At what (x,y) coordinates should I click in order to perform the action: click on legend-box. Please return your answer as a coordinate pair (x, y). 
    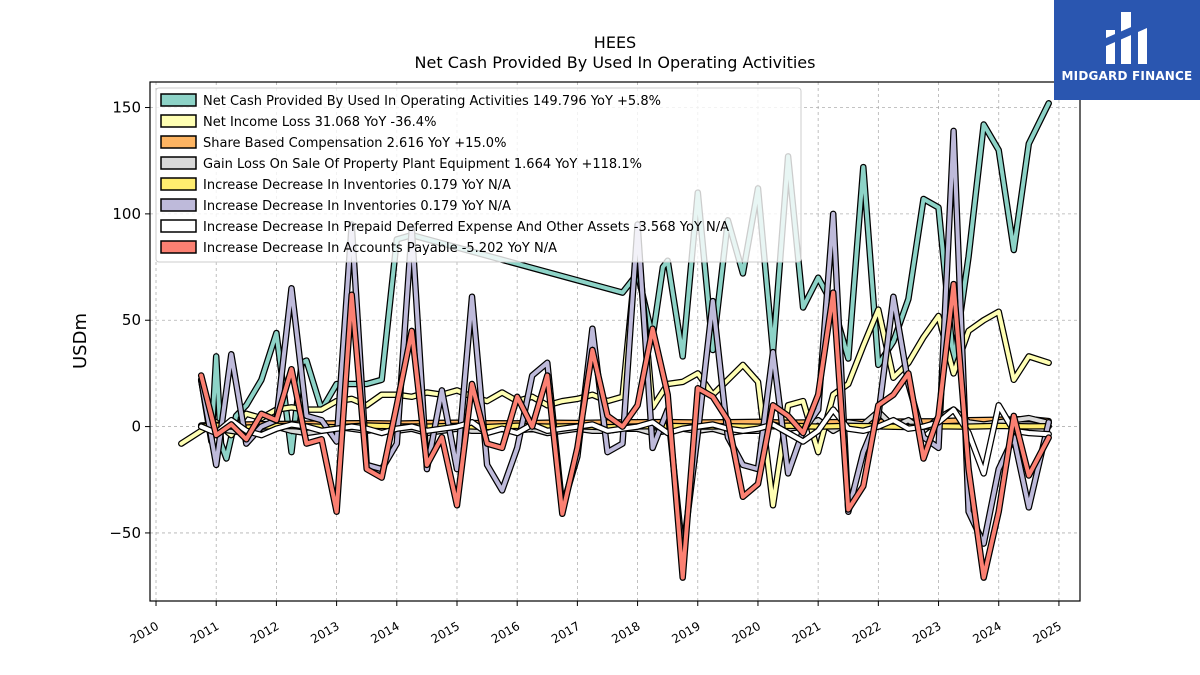
    Looking at the image, I should click on (478, 175).